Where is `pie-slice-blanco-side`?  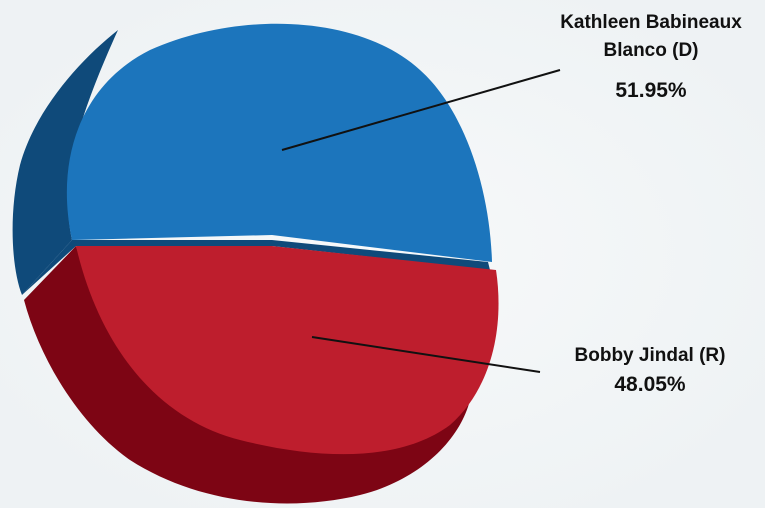
pie-slice-blanco-side is located at coordinates (65, 162).